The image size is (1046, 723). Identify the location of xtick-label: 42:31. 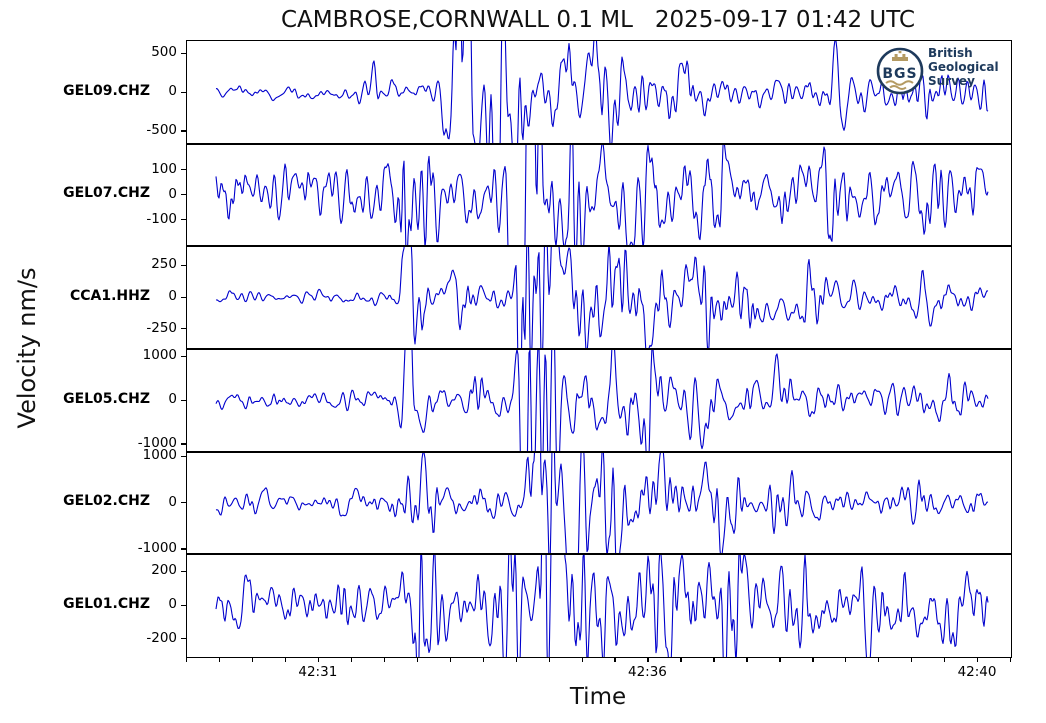
(318, 672).